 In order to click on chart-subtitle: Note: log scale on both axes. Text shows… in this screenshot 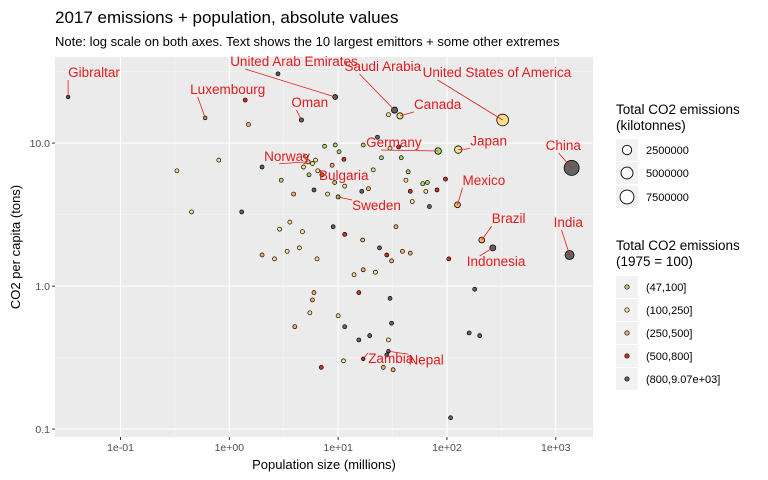, I will do `click(307, 41)`.